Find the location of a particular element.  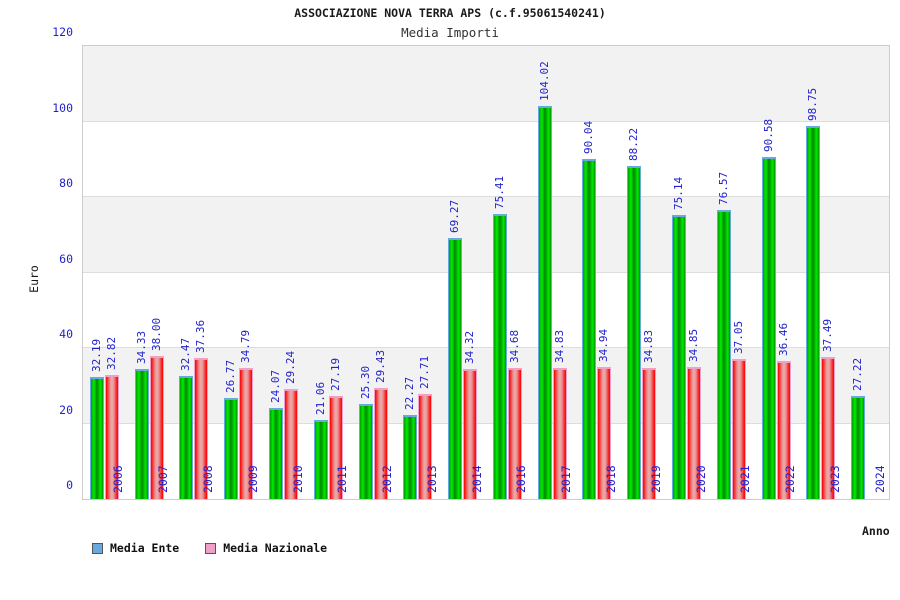

legend-entry: Media Nazionale is located at coordinates (266, 548).